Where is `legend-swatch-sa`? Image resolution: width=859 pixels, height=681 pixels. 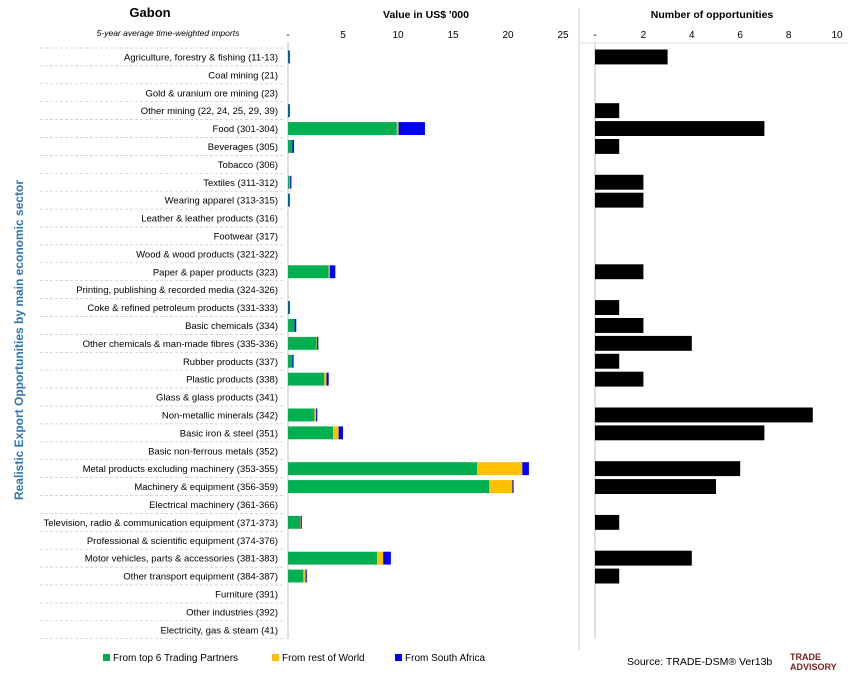 legend-swatch-sa is located at coordinates (398, 657).